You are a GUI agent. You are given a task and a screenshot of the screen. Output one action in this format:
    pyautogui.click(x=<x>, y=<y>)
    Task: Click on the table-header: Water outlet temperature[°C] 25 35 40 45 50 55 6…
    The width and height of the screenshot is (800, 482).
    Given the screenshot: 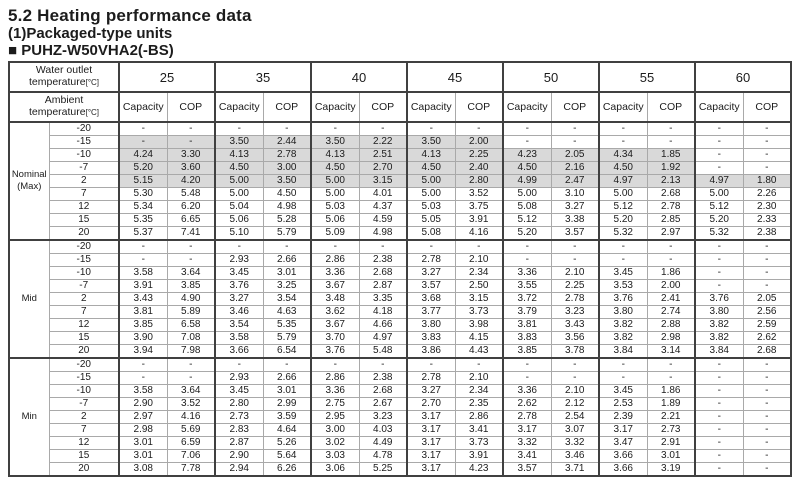 What is the action you would take?
    pyautogui.click(x=400, y=92)
    